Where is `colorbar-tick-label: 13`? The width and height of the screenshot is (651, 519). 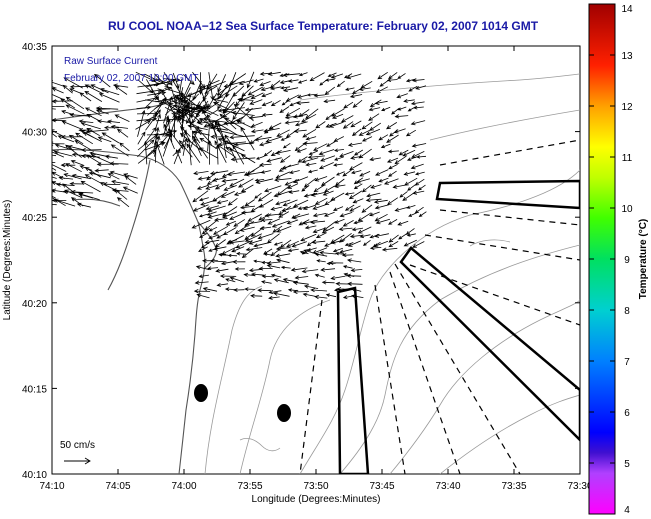 colorbar-tick-label: 13 is located at coordinates (627, 56).